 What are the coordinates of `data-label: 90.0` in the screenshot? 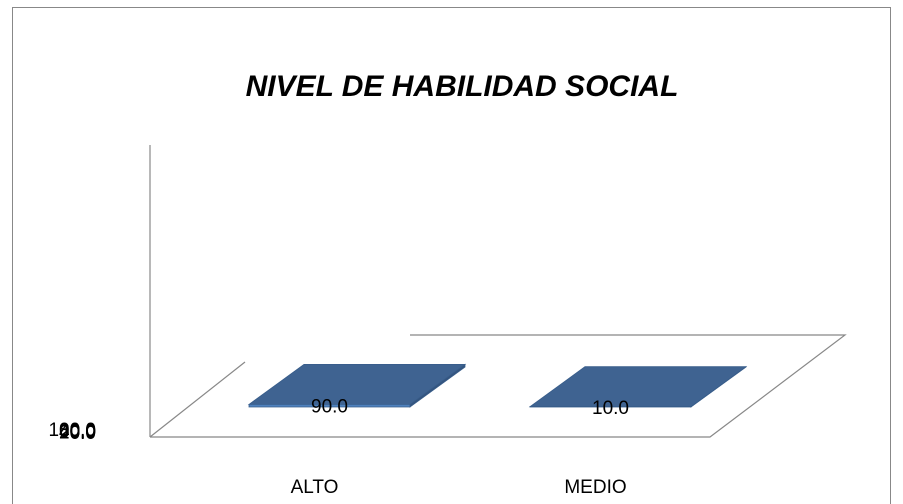 It's located at (329, 407).